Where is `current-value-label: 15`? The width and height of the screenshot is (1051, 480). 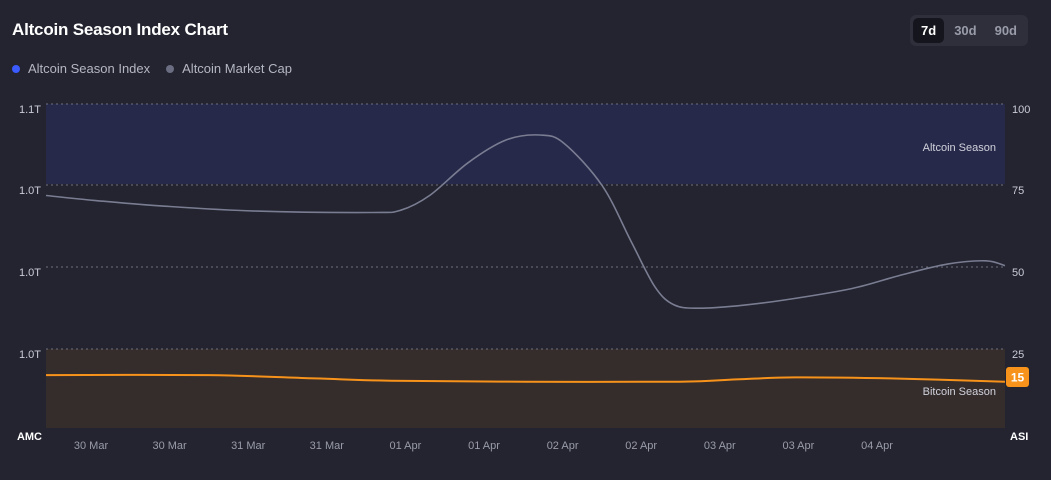 current-value-label: 15 is located at coordinates (1018, 378).